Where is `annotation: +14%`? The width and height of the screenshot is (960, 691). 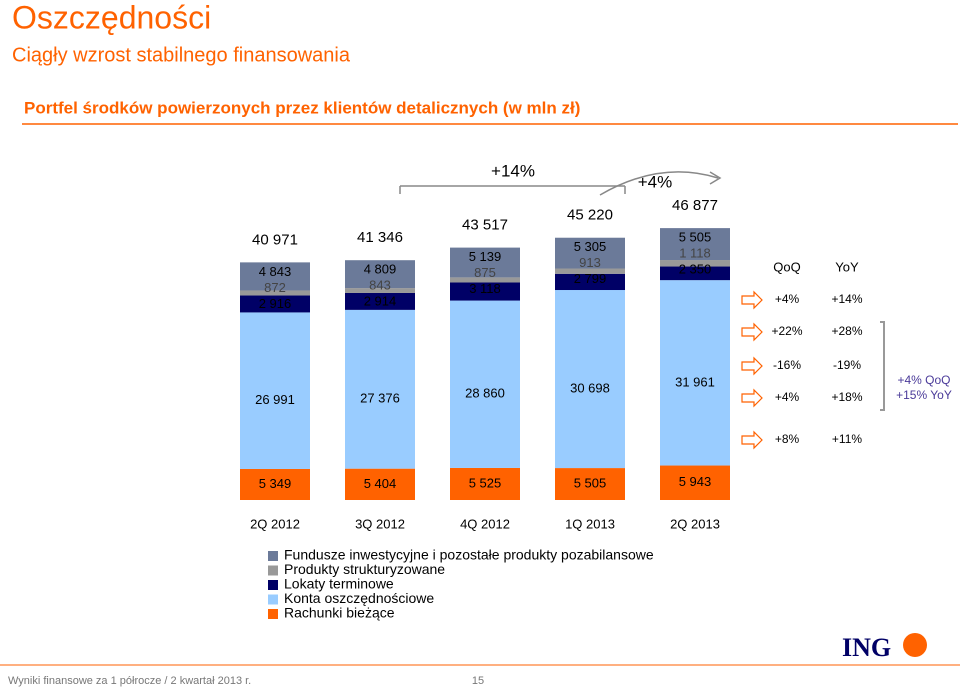
annotation: +14% is located at coordinates (513, 170).